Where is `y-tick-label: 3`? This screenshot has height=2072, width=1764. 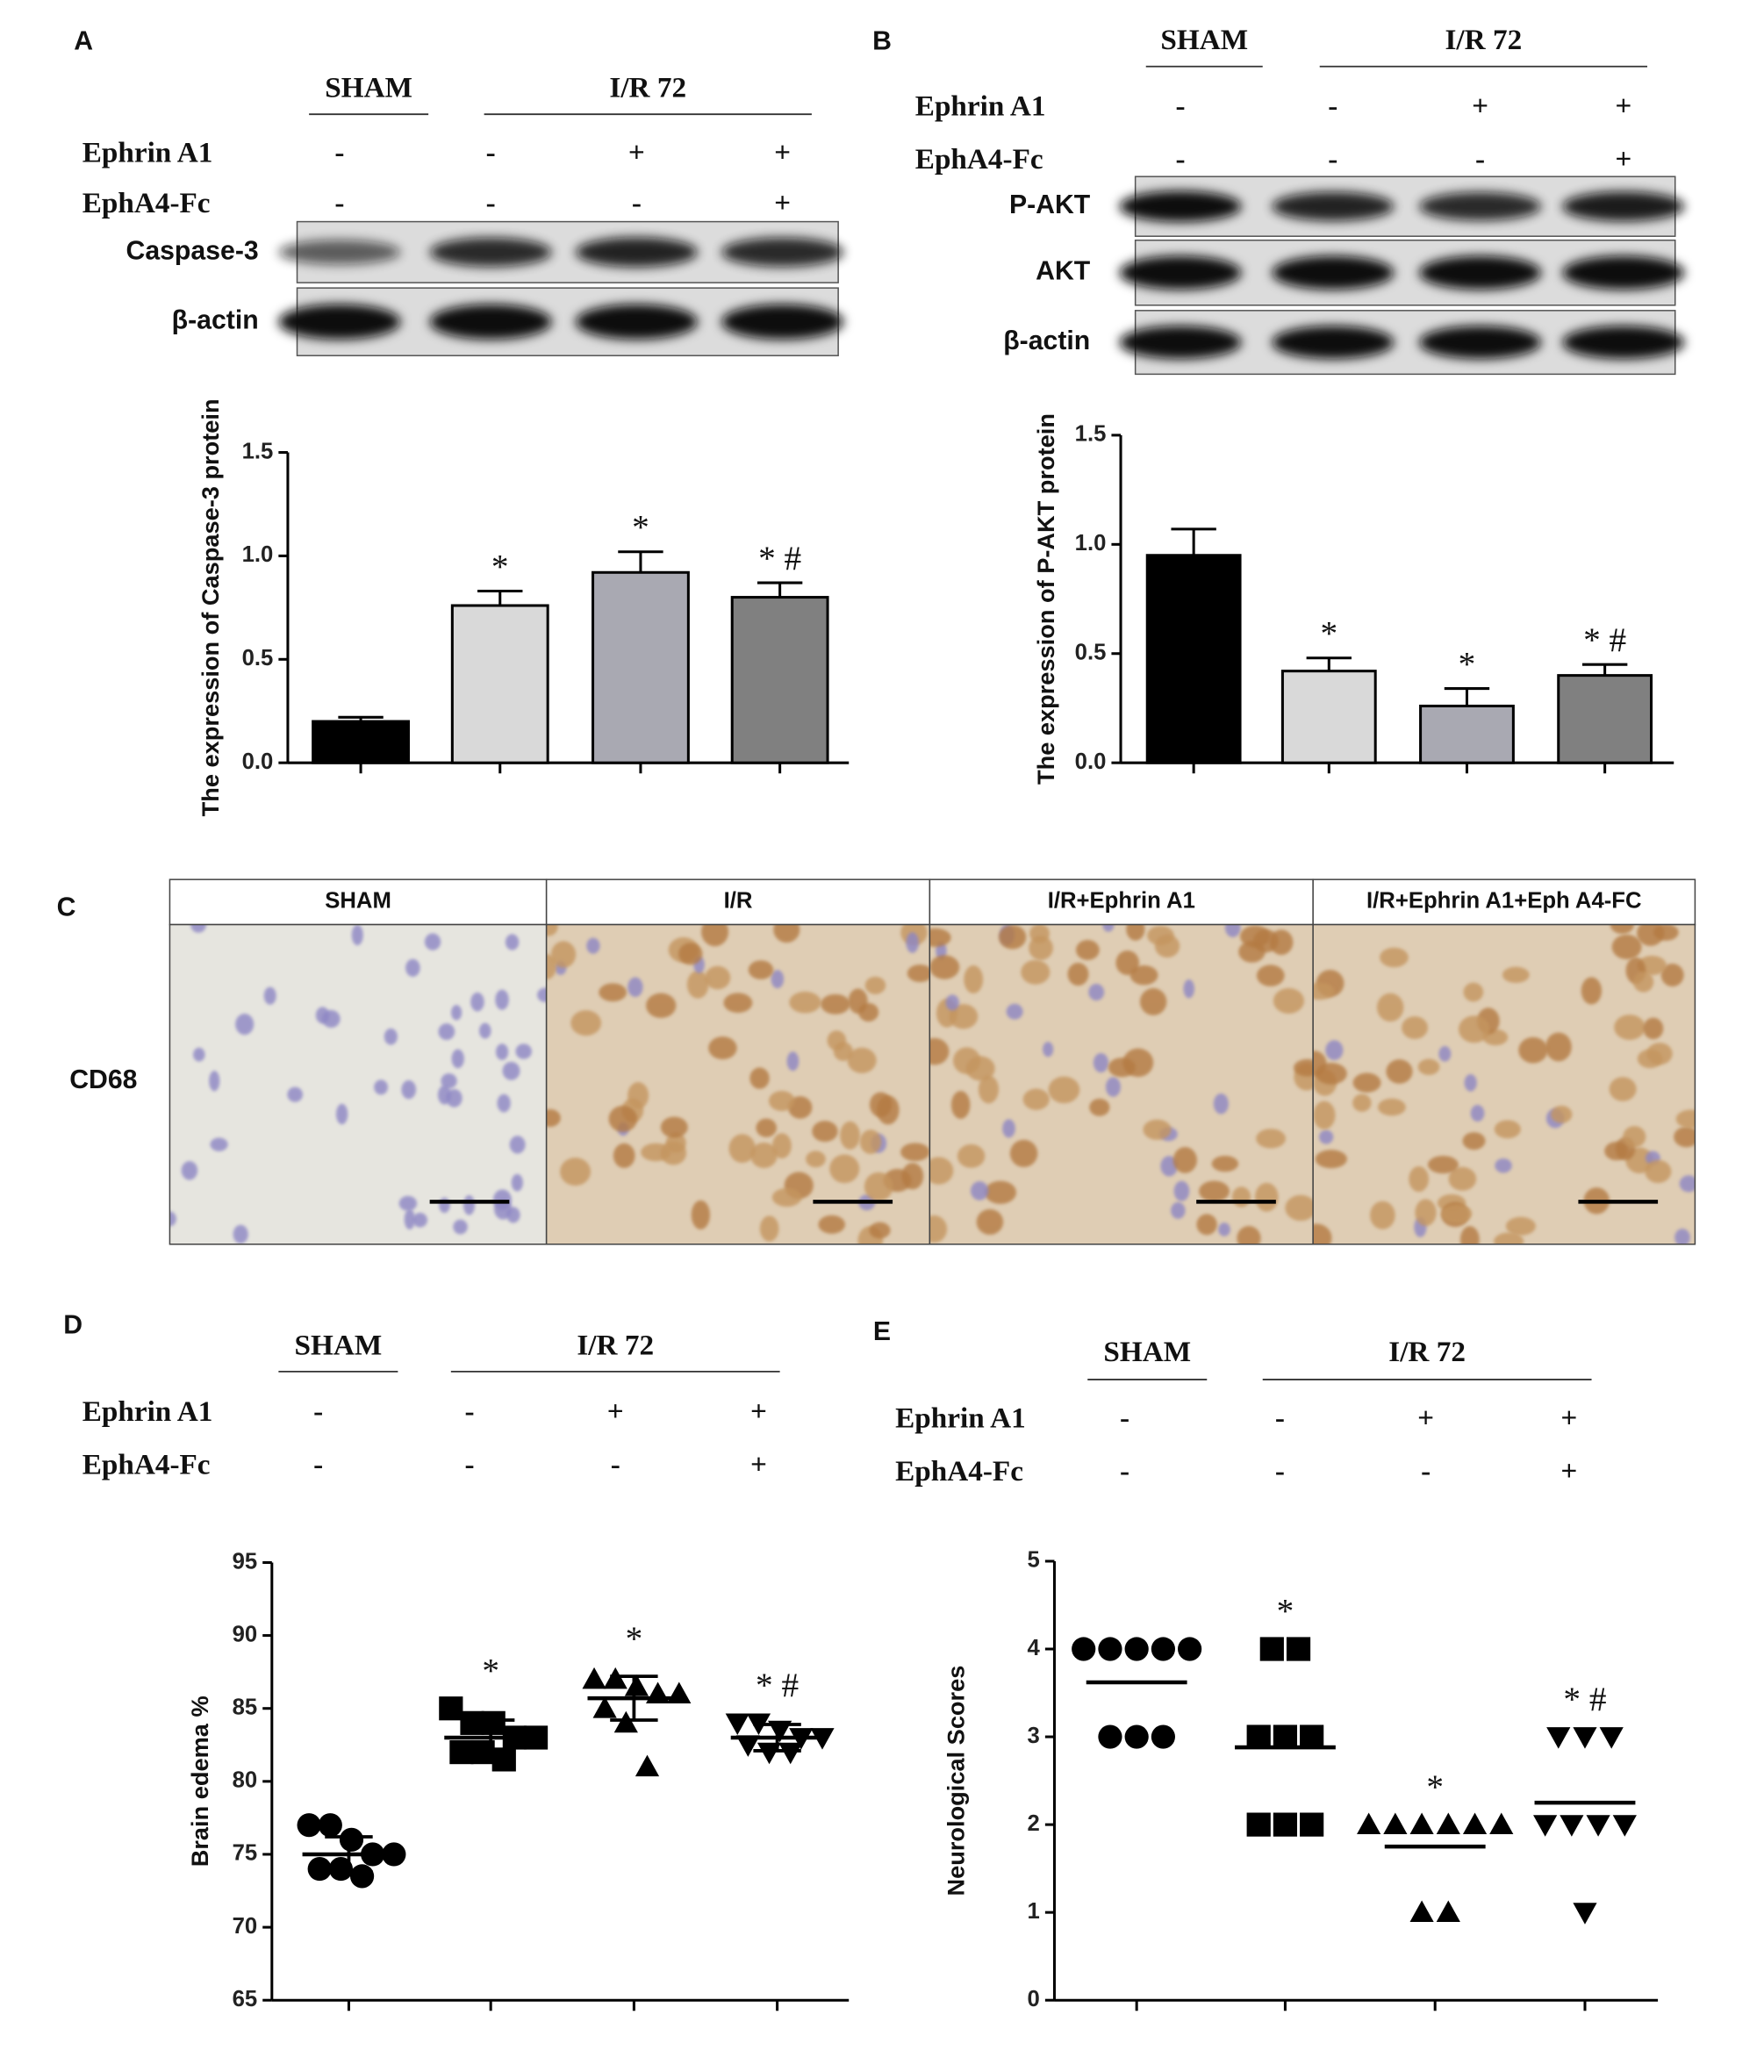
y-tick-label: 3 is located at coordinates (1034, 1736).